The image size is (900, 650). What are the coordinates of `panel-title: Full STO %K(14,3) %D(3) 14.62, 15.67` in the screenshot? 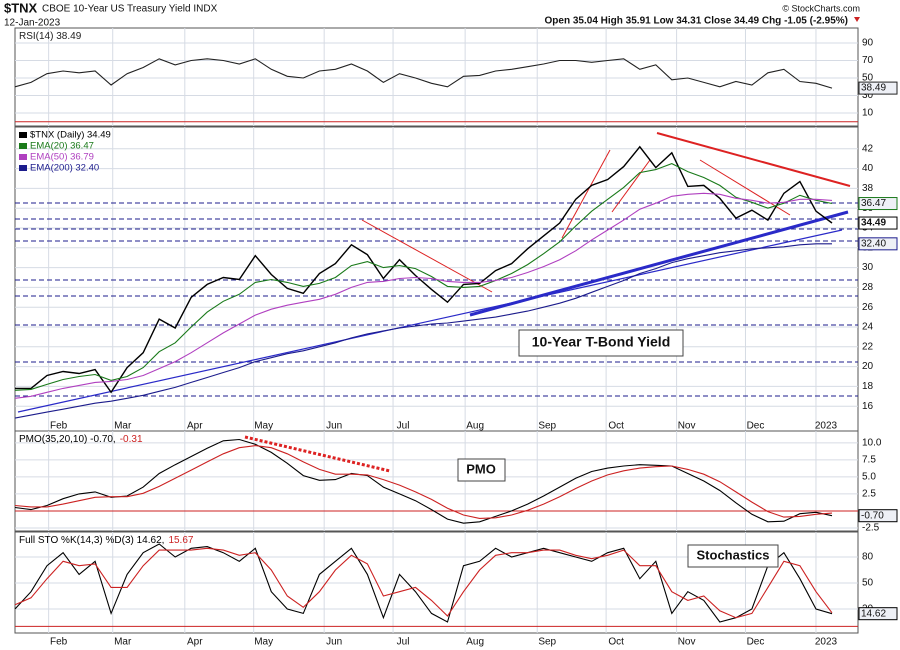 It's located at (106, 540).